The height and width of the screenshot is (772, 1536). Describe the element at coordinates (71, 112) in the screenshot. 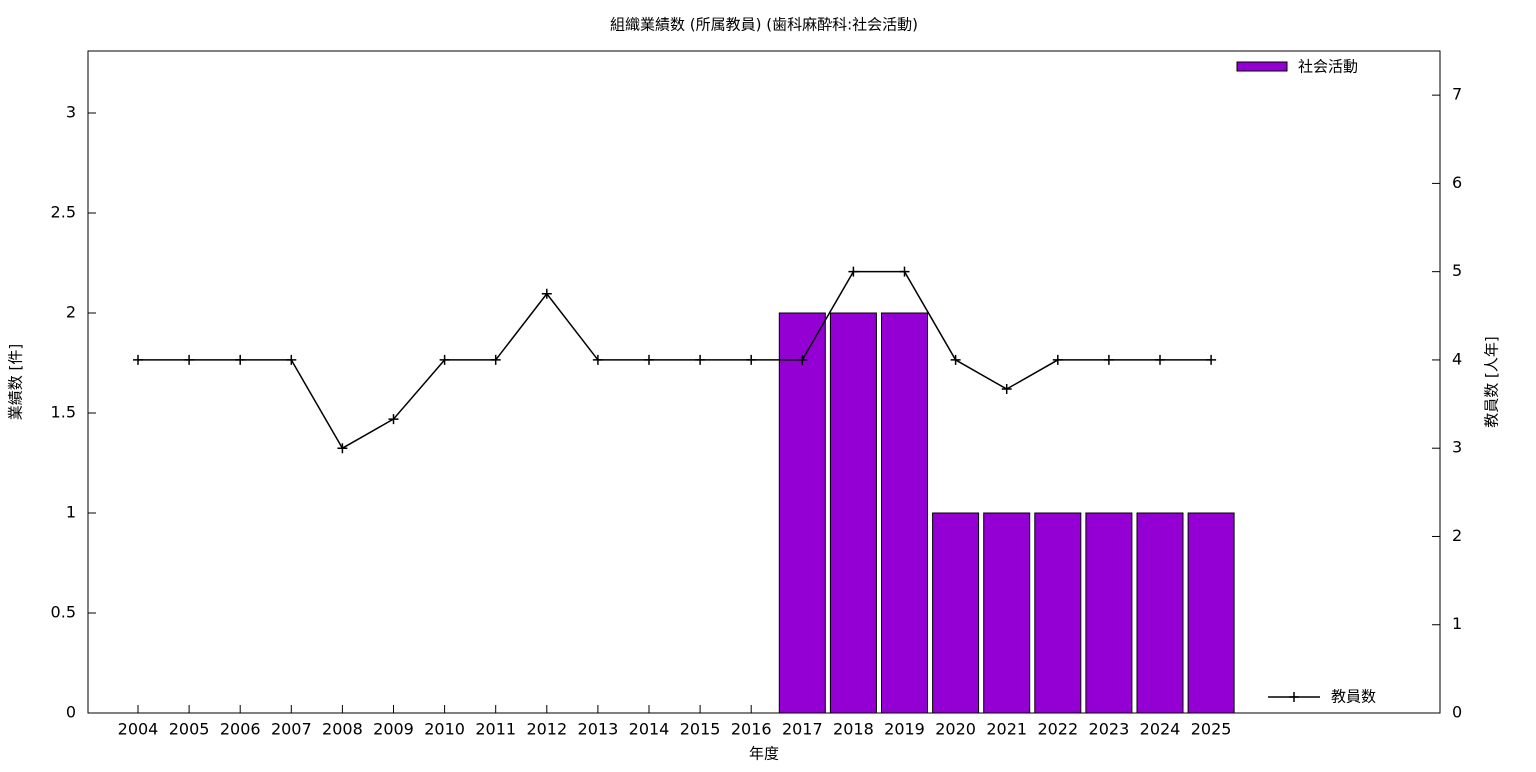

I see `y-tick-label: 3` at that location.